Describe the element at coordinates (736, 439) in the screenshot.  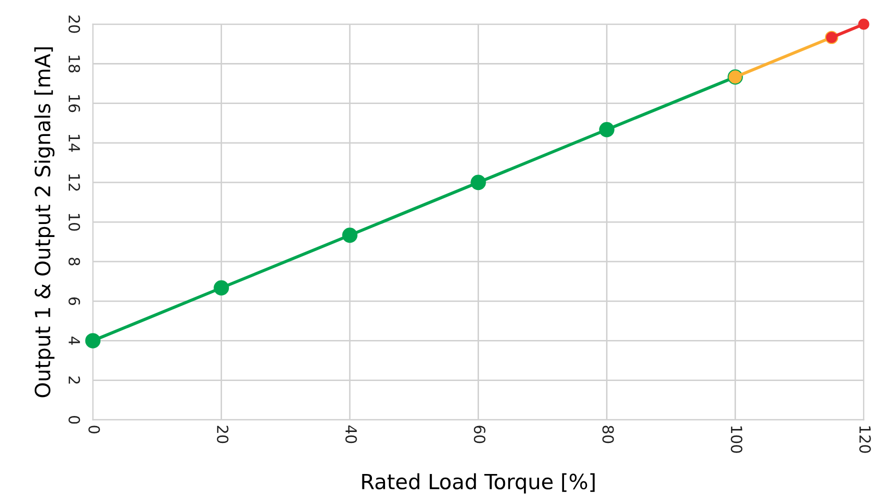
I see `x-tick-label: 100` at that location.